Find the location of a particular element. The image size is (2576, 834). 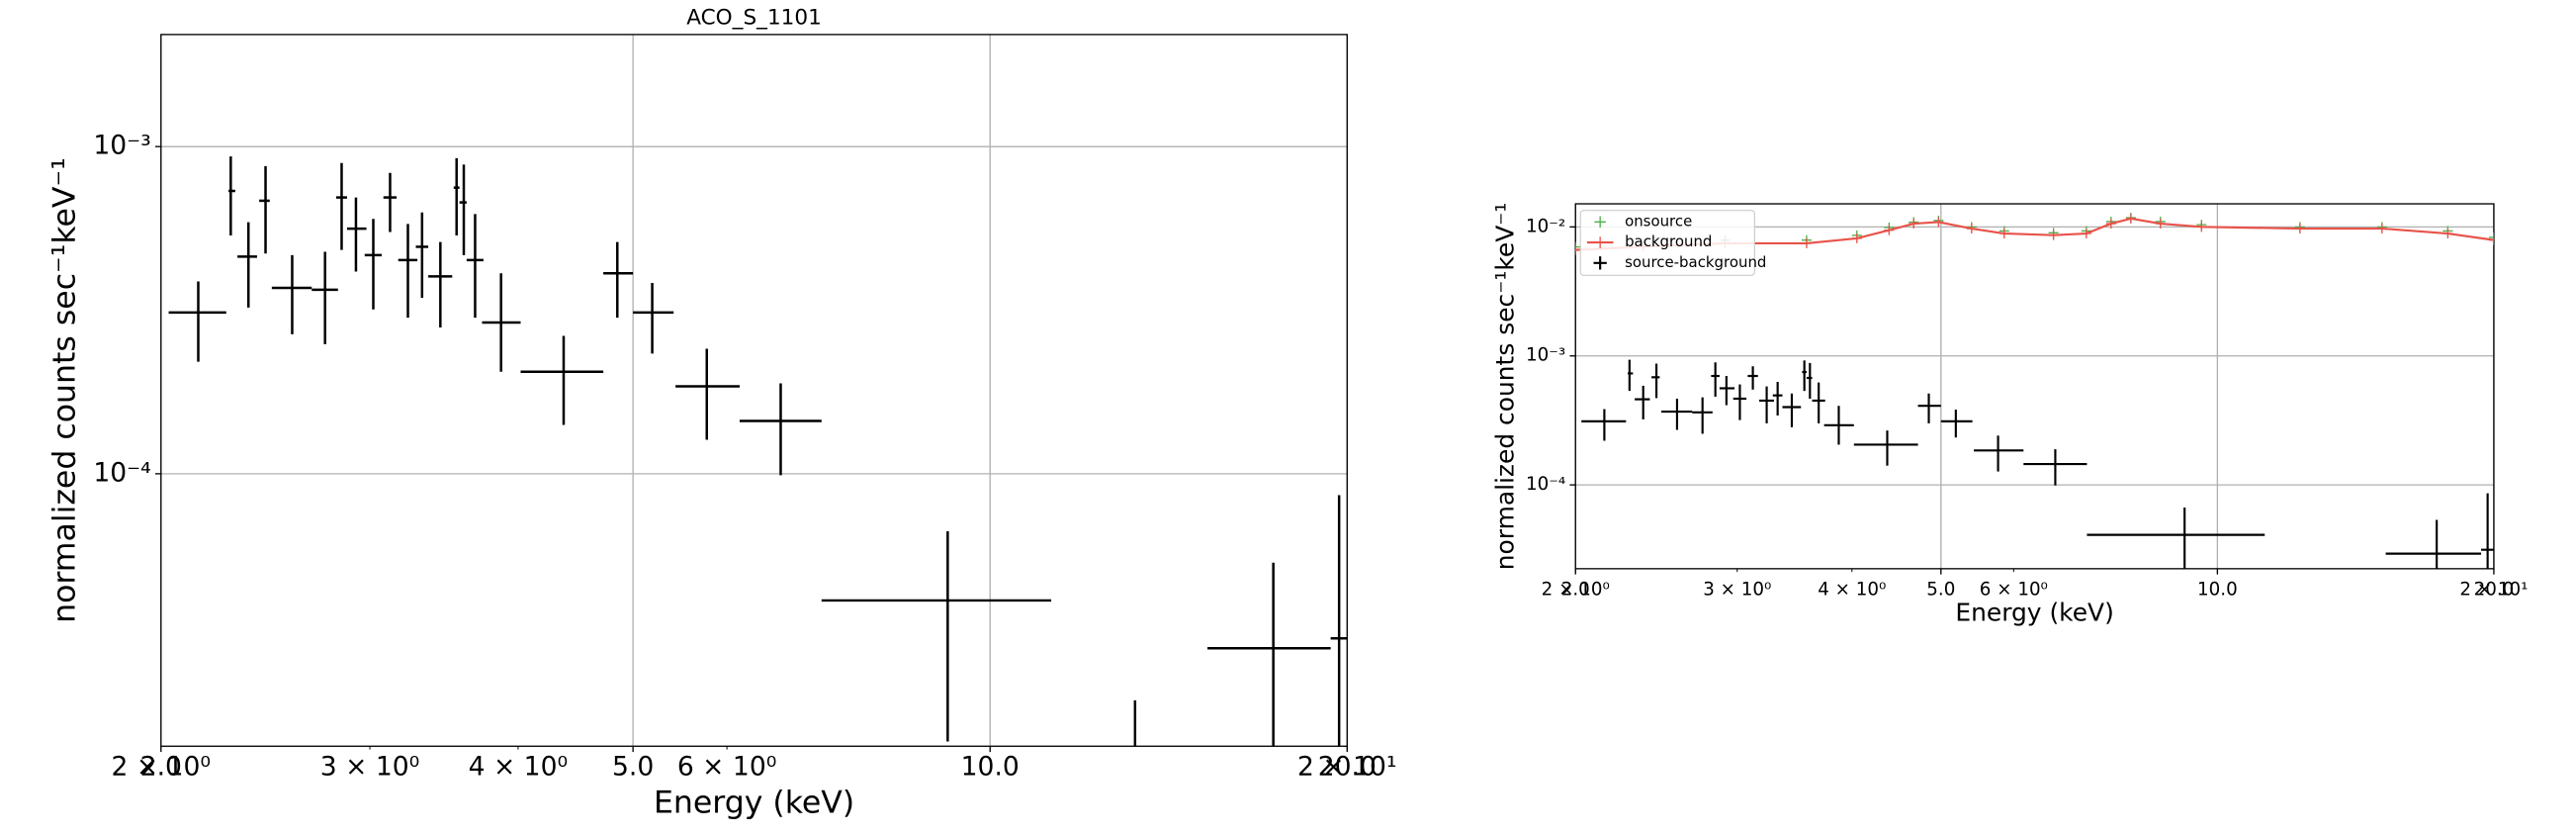

legend-frame is located at coordinates (1667, 243).